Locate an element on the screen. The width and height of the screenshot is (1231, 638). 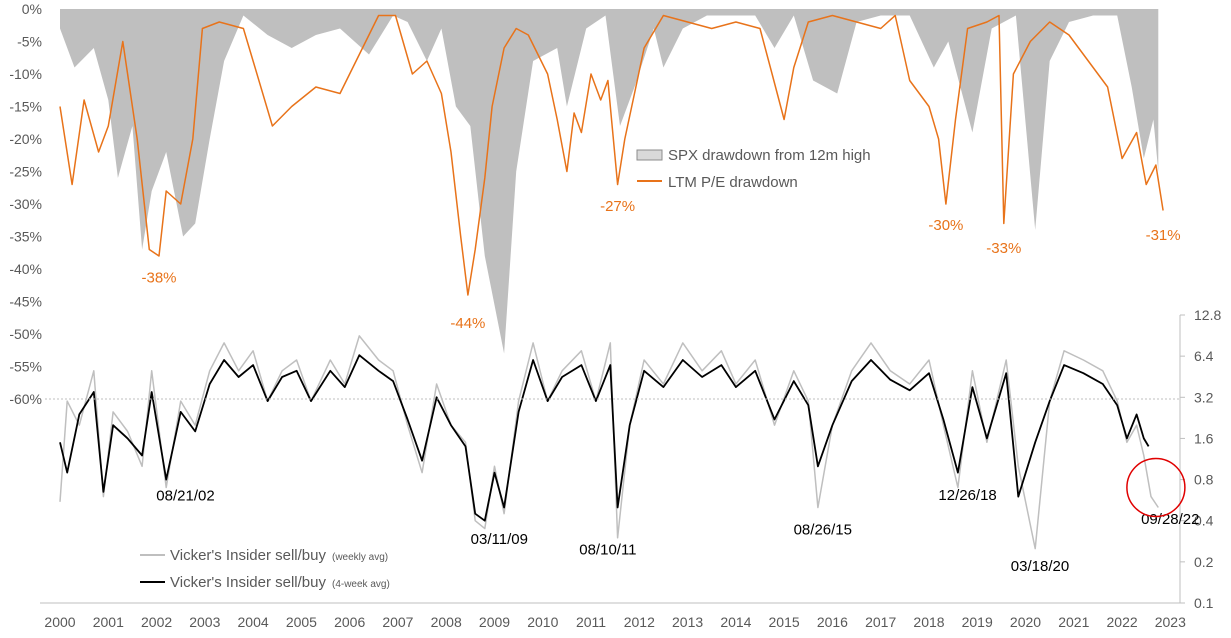
legend-4week-suffix: (4-week avg) is located at coordinates (361, 584).